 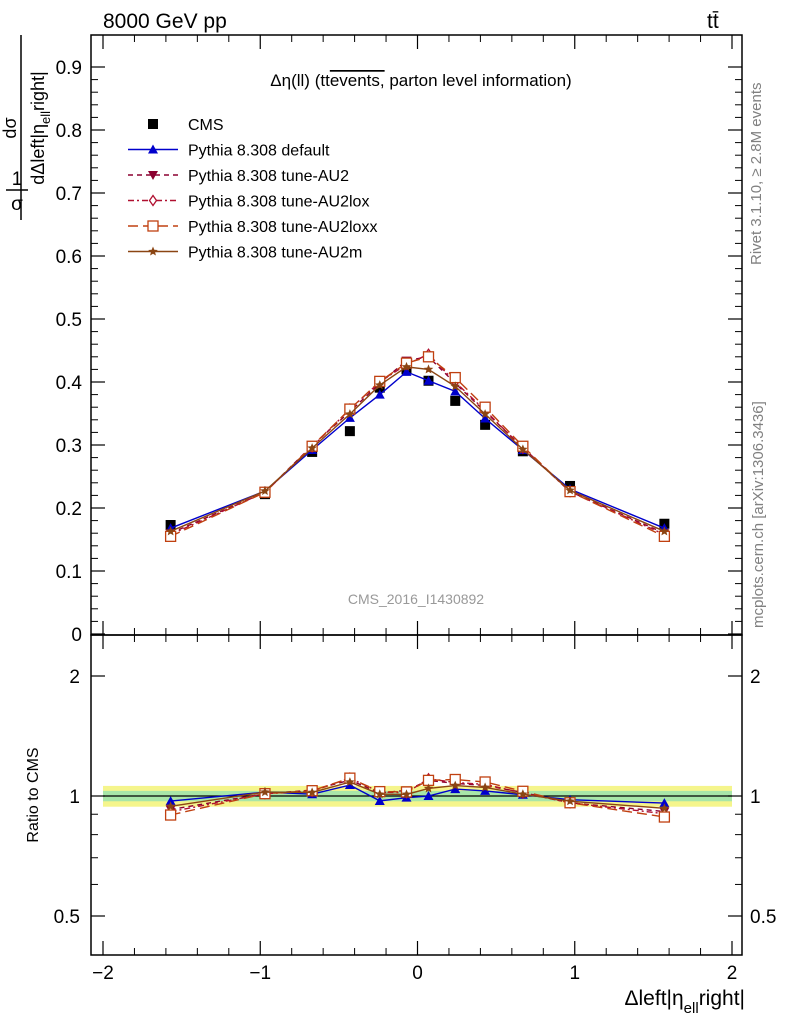 I want to click on ratio-tick-label-right: 2, so click(x=755, y=677).